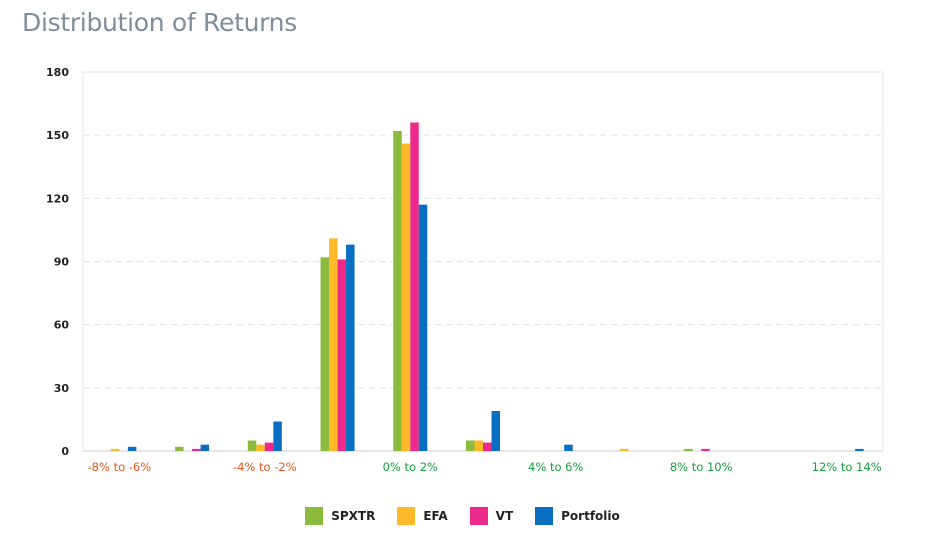  What do you see at coordinates (57, 198) in the screenshot?
I see `y-tick-label: 120` at bounding box center [57, 198].